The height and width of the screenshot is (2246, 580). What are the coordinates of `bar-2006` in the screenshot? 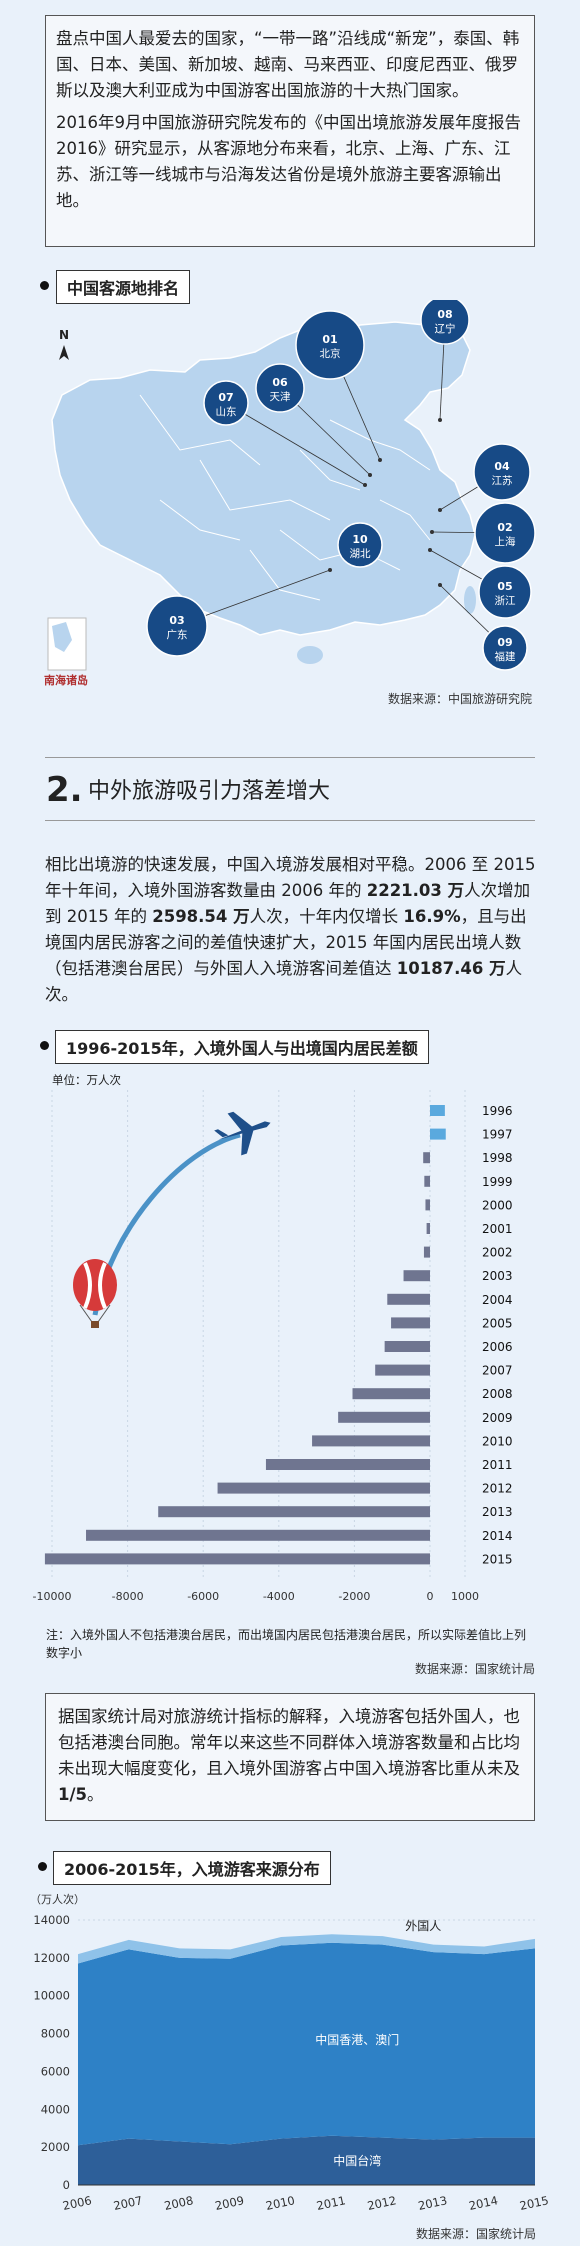 It's located at (407, 1346).